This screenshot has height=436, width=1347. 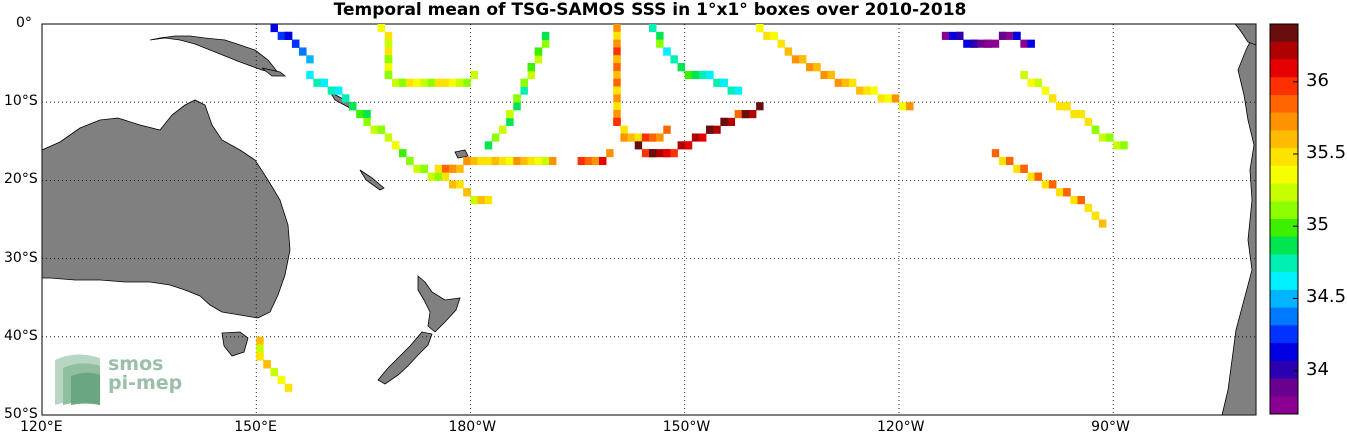 What do you see at coordinates (77, 379) in the screenshot?
I see `smos-logo-icon` at bounding box center [77, 379].